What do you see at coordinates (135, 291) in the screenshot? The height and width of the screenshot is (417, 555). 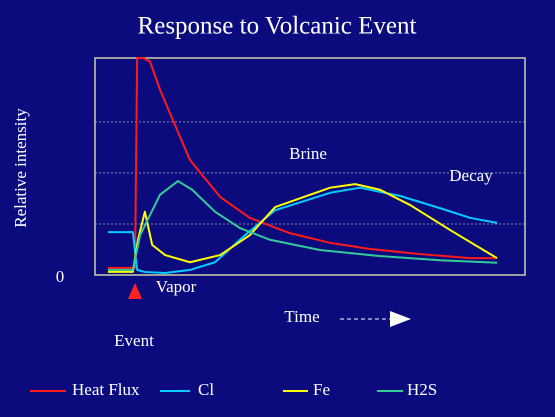 I see `event-marker` at bounding box center [135, 291].